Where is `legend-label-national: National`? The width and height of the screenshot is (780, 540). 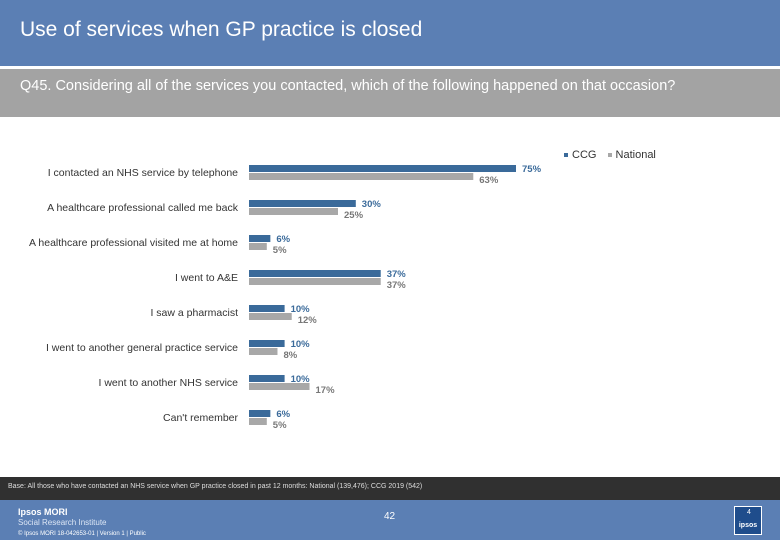
legend-label-national: National is located at coordinates (635, 155).